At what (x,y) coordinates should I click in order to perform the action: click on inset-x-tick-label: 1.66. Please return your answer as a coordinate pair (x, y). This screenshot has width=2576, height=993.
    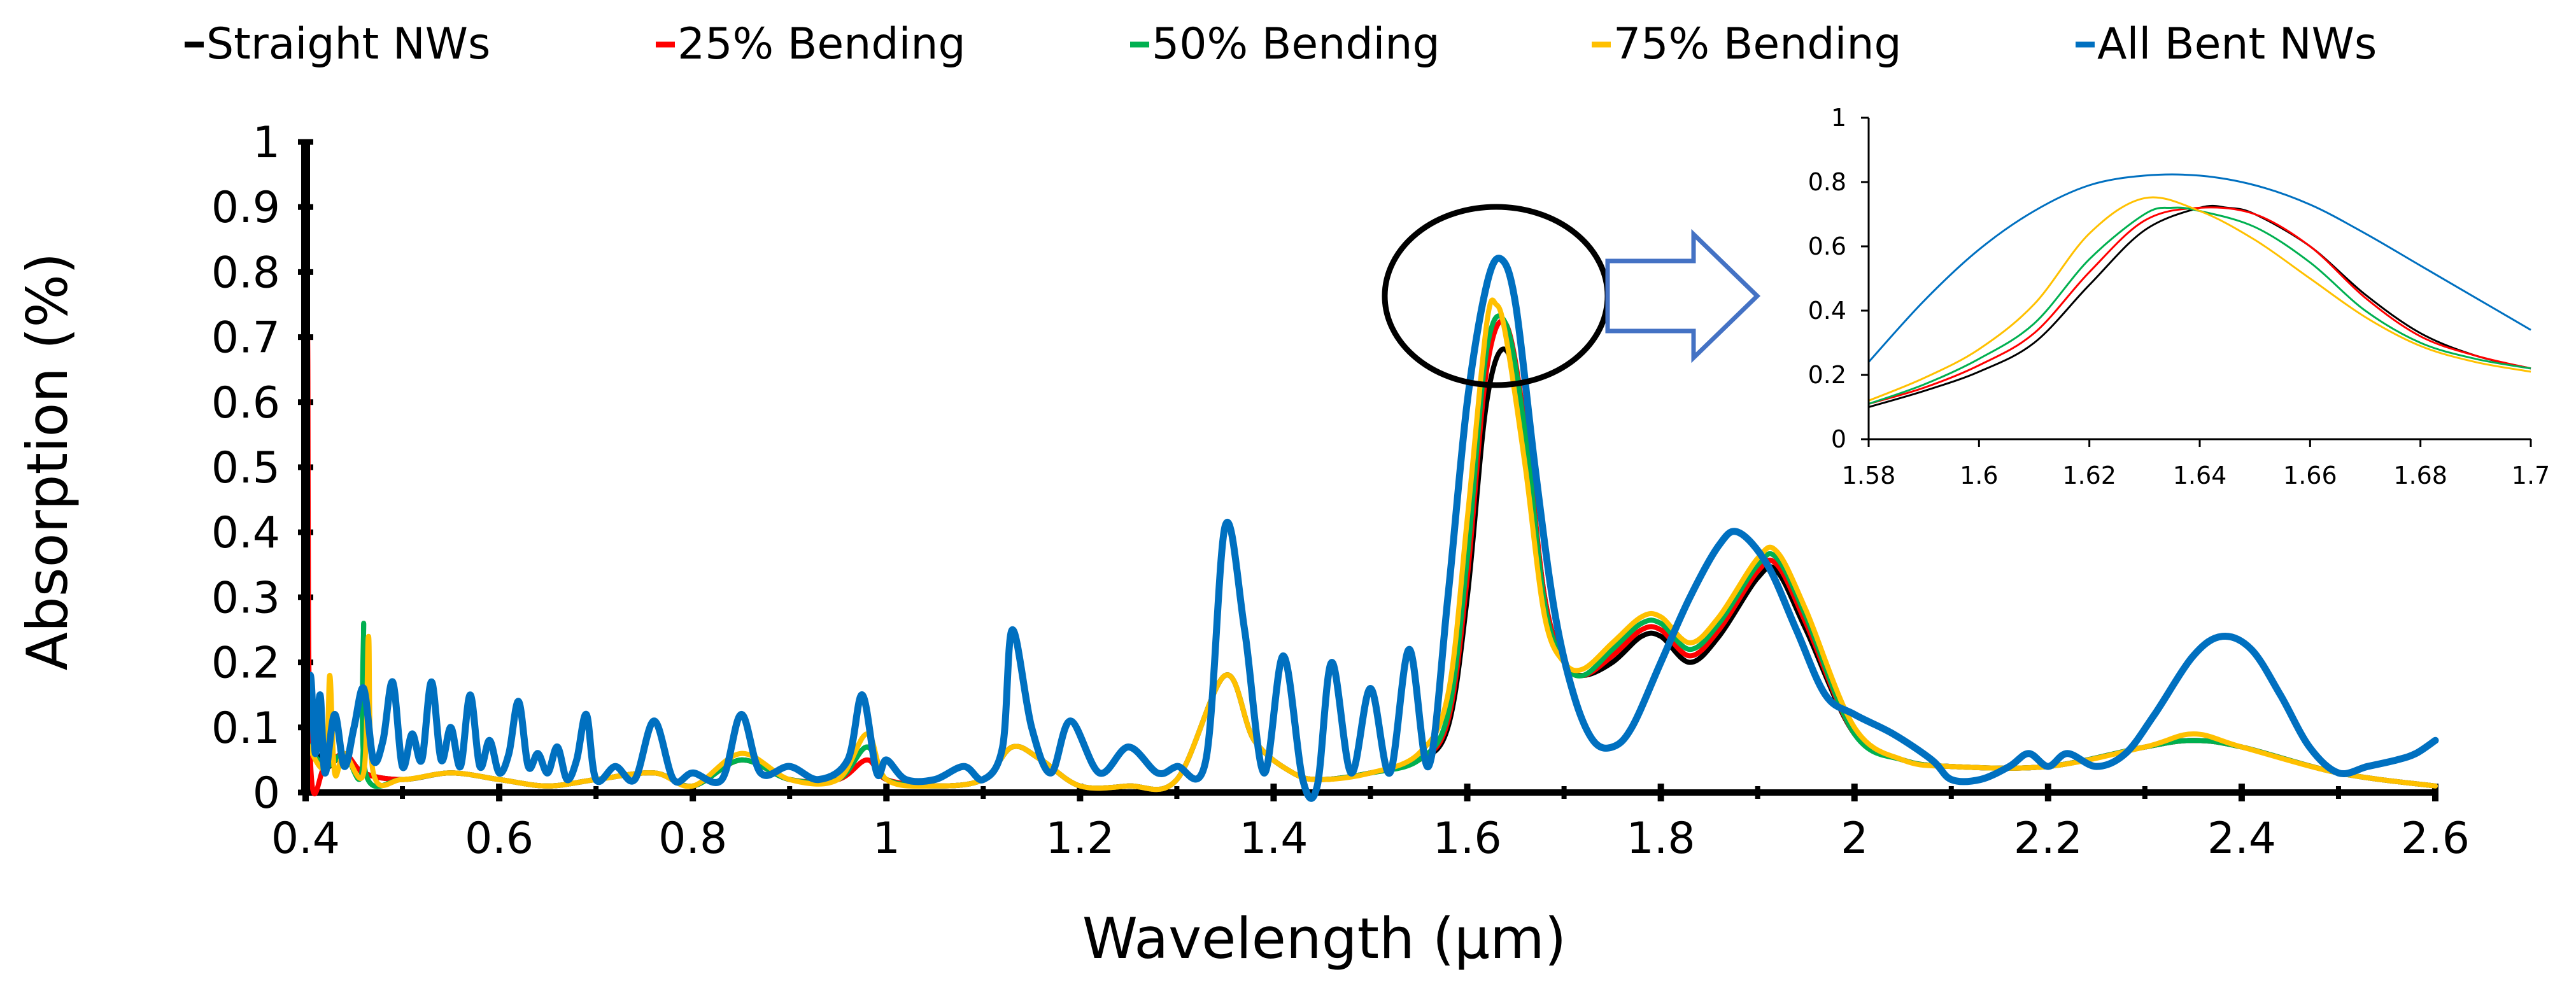
    Looking at the image, I should click on (2310, 475).